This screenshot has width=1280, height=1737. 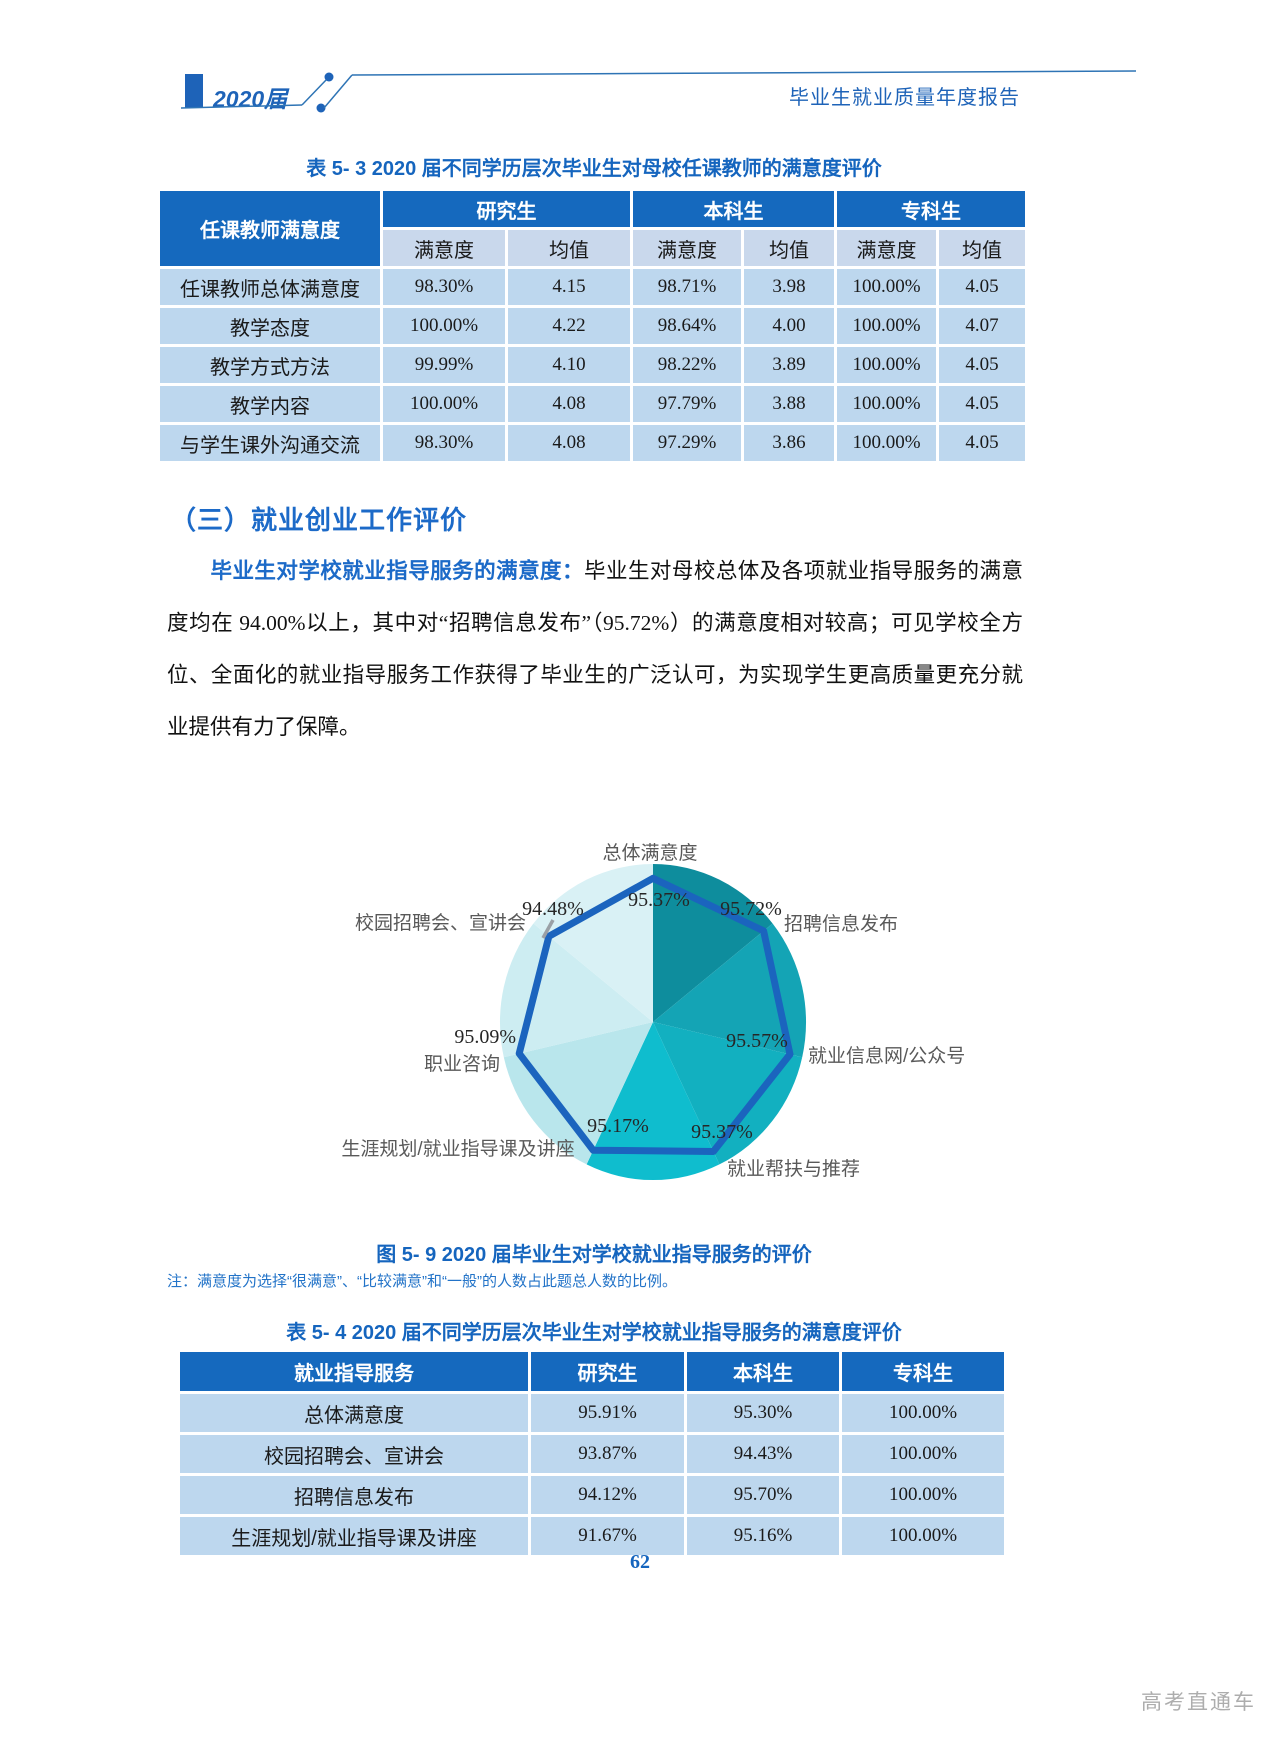 What do you see at coordinates (1198, 1702) in the screenshot?
I see `watermark: 高考直通车` at bounding box center [1198, 1702].